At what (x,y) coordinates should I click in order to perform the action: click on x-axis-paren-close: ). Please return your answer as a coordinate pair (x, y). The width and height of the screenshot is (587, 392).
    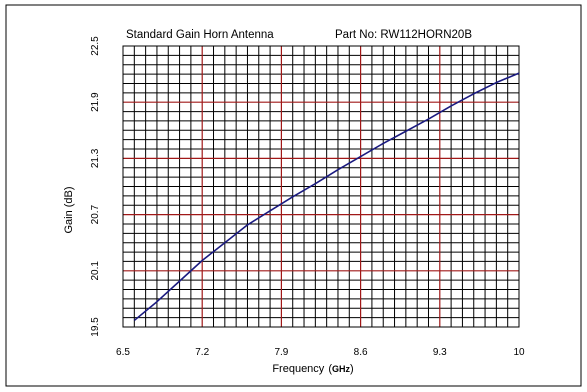
    Looking at the image, I should click on (352, 369).